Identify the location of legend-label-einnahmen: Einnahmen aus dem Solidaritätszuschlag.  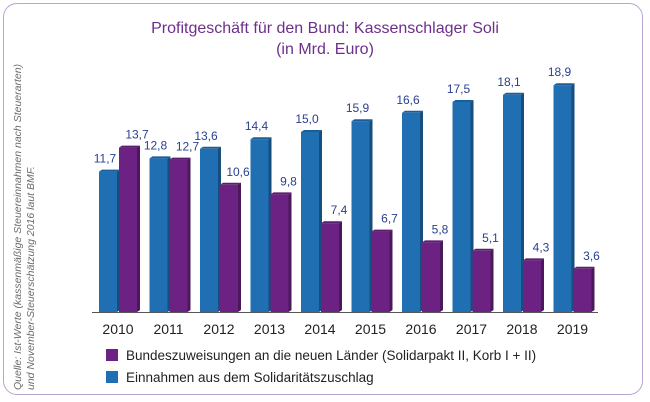
(250, 377).